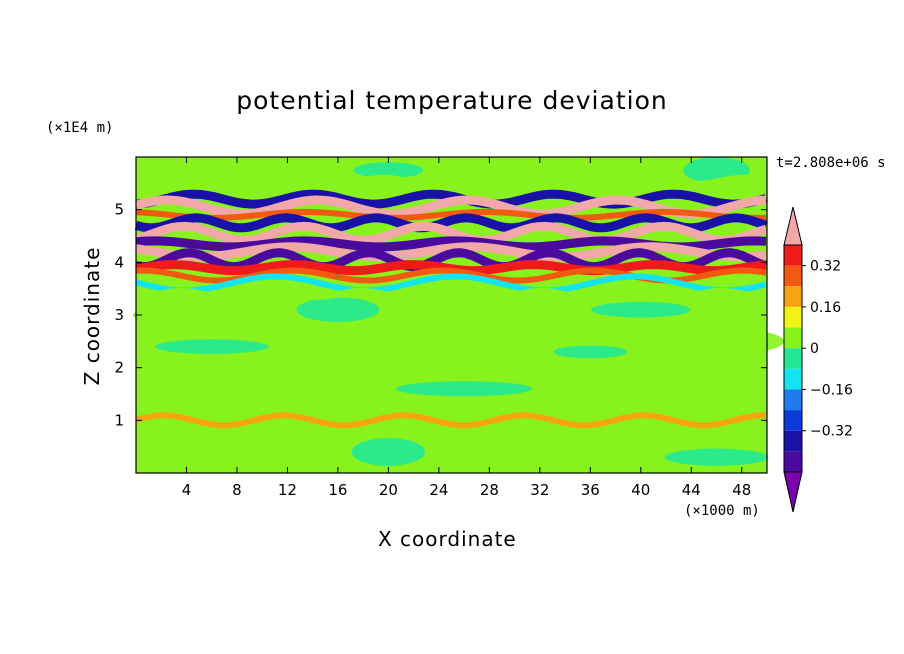  I want to click on x-tick-label: 16, so click(337, 490).